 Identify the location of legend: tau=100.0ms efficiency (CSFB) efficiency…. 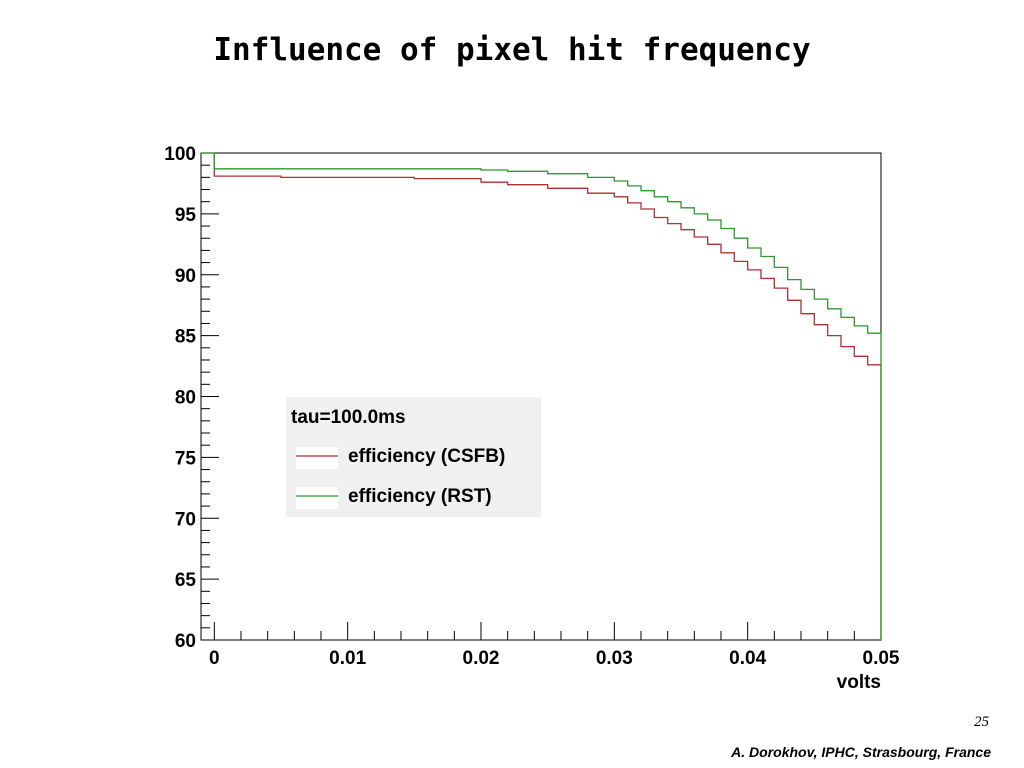
(413, 457).